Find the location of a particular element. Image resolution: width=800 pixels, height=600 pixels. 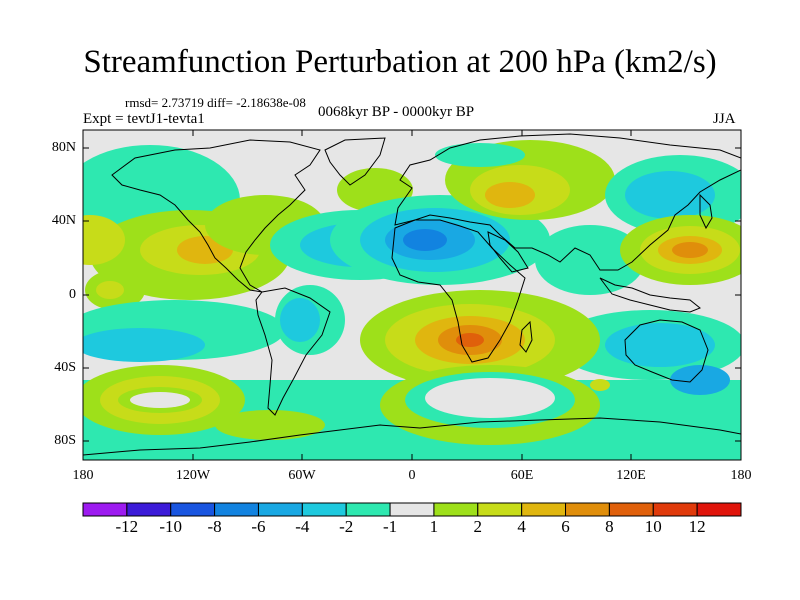

coastline-madagascar is located at coordinates (526, 336).